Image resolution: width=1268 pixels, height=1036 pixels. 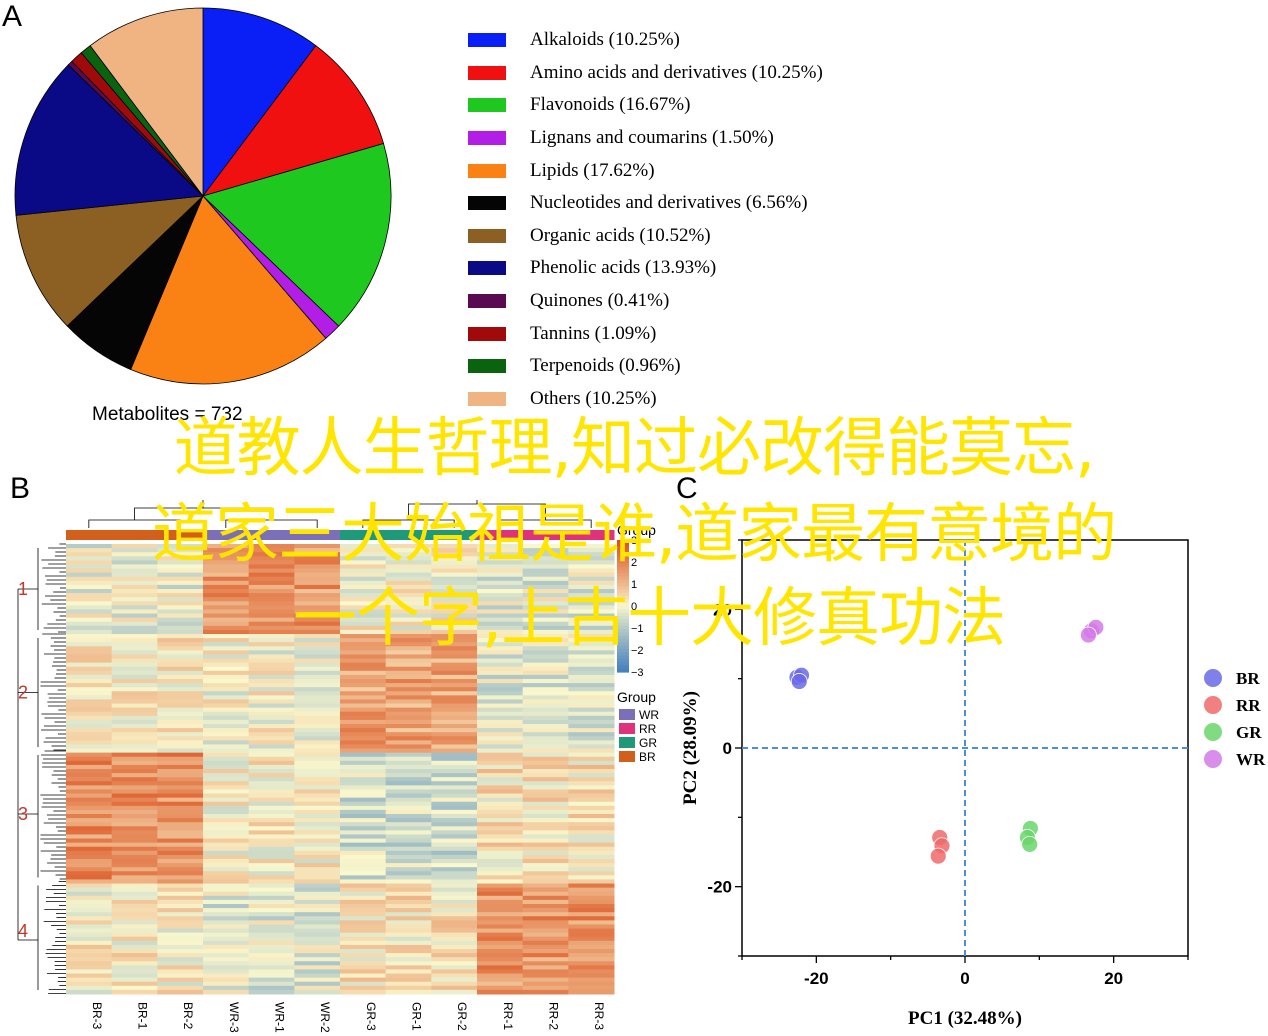 What do you see at coordinates (634, 585) in the screenshot?
I see `color-scale-tick: 1` at bounding box center [634, 585].